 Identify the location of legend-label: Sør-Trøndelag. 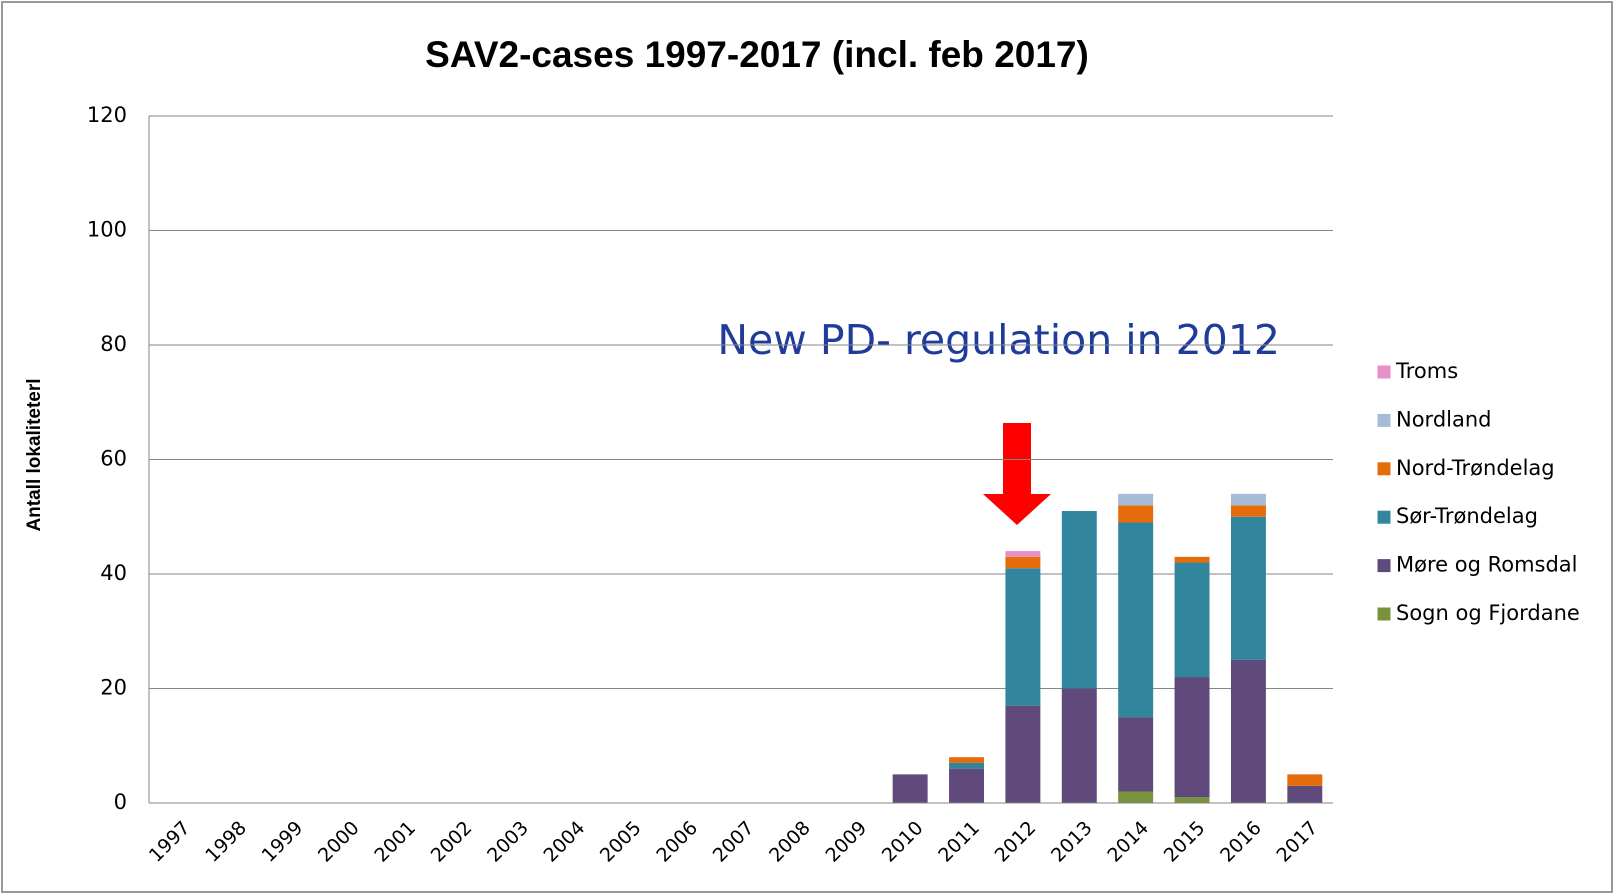
(1467, 516).